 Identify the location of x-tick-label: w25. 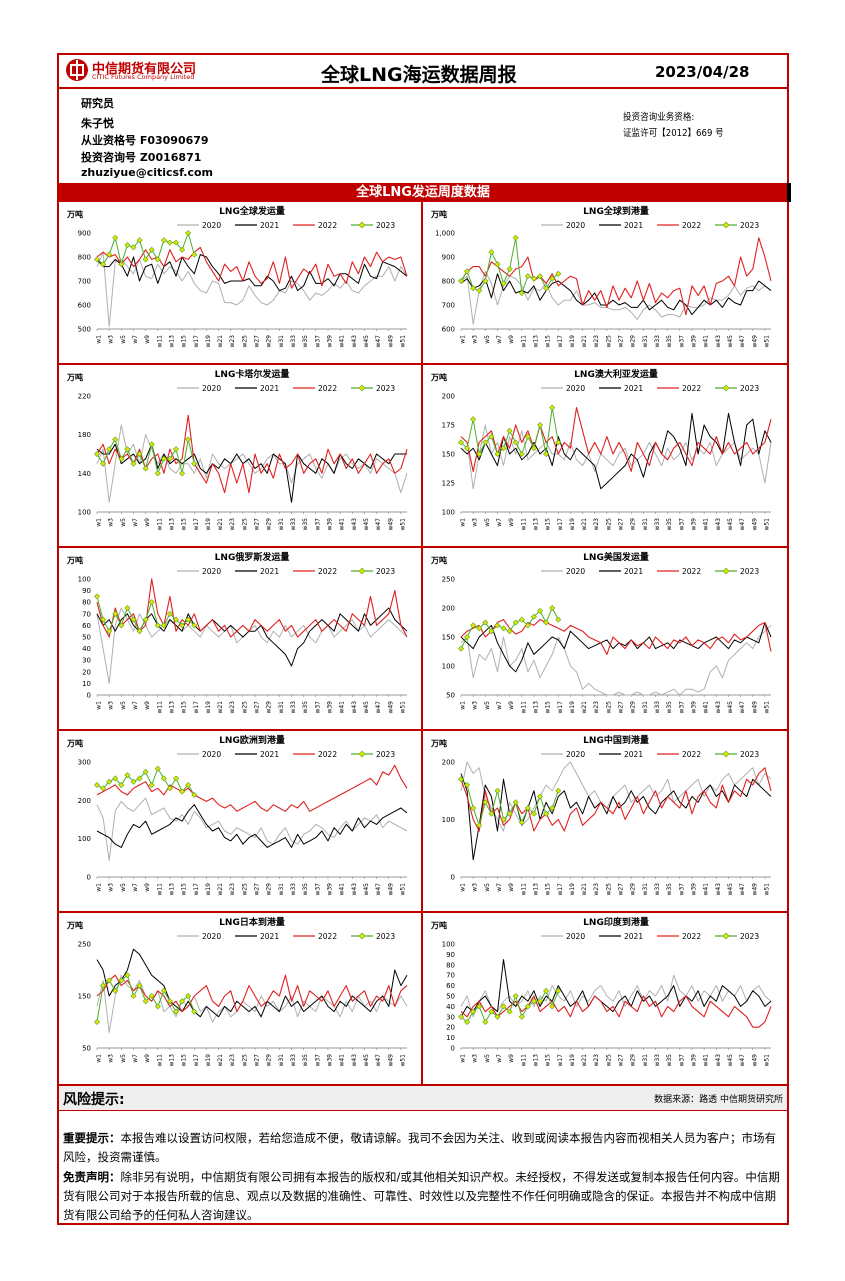
(244, 889).